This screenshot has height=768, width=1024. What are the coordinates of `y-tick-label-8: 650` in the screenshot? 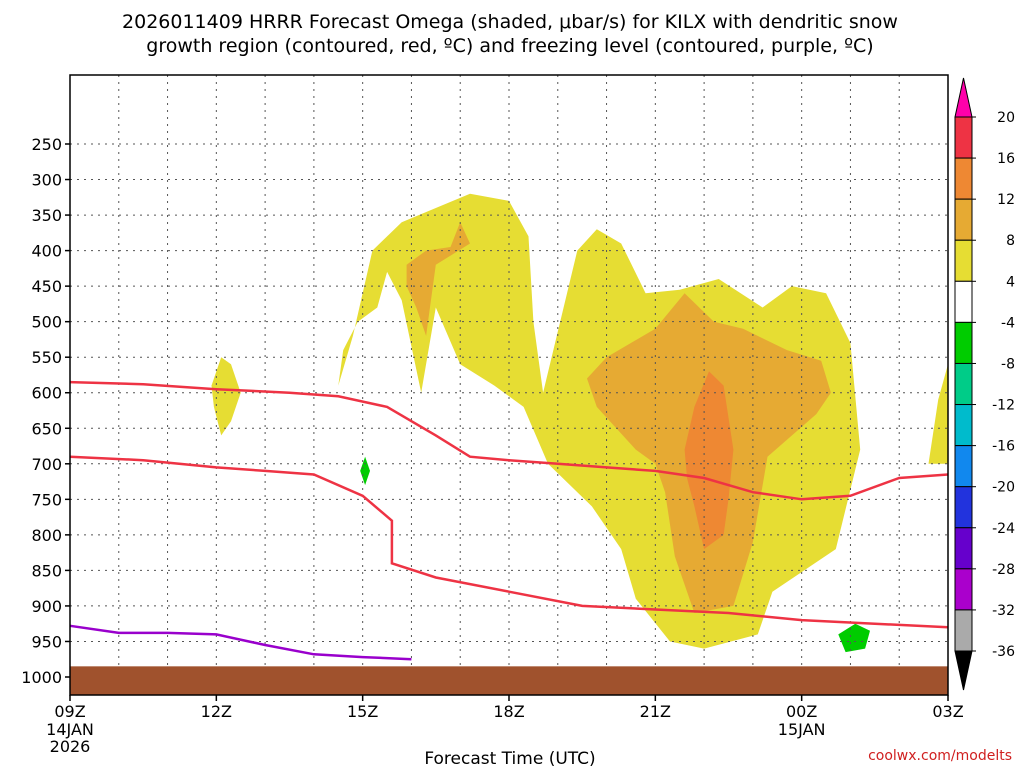 It's located at (46, 428).